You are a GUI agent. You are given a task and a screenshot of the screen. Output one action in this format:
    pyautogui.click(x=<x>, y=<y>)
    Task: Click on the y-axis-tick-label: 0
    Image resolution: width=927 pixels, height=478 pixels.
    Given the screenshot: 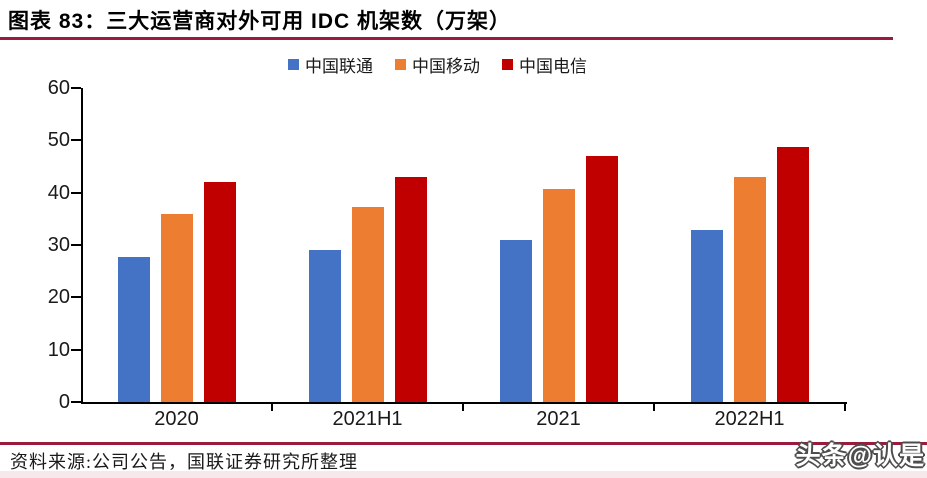 What is the action you would take?
    pyautogui.click(x=64, y=402)
    